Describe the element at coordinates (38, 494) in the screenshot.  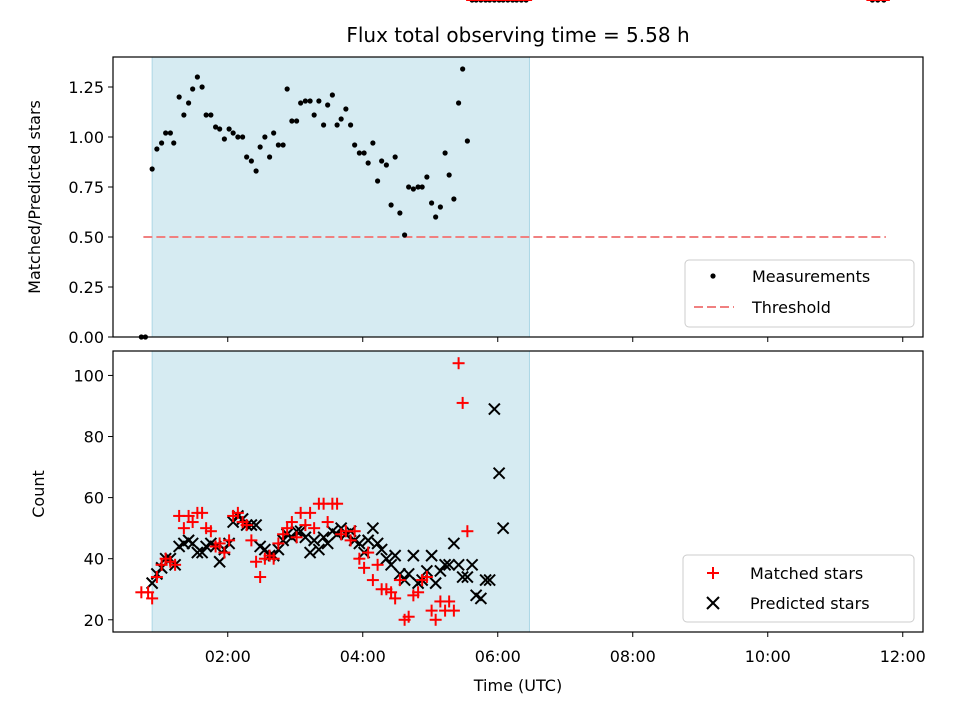
I see `y-axis-label-bottom: Count` at that location.